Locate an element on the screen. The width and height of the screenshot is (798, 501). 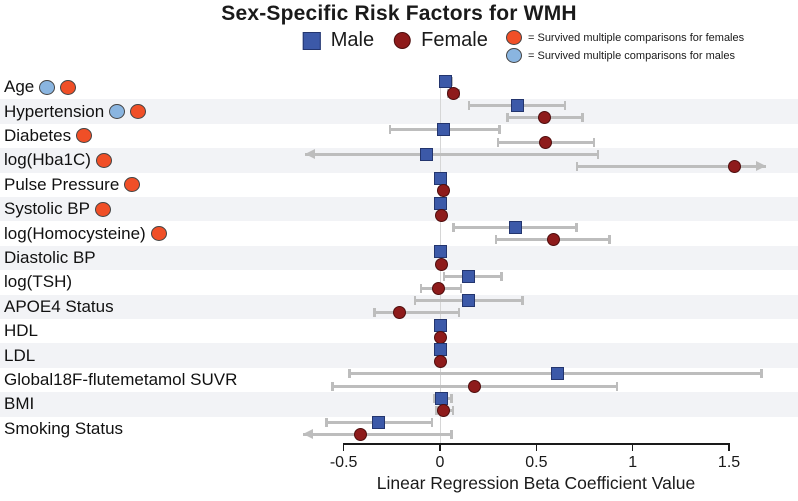
sig-female-dot-icon is located at coordinates (514, 37).